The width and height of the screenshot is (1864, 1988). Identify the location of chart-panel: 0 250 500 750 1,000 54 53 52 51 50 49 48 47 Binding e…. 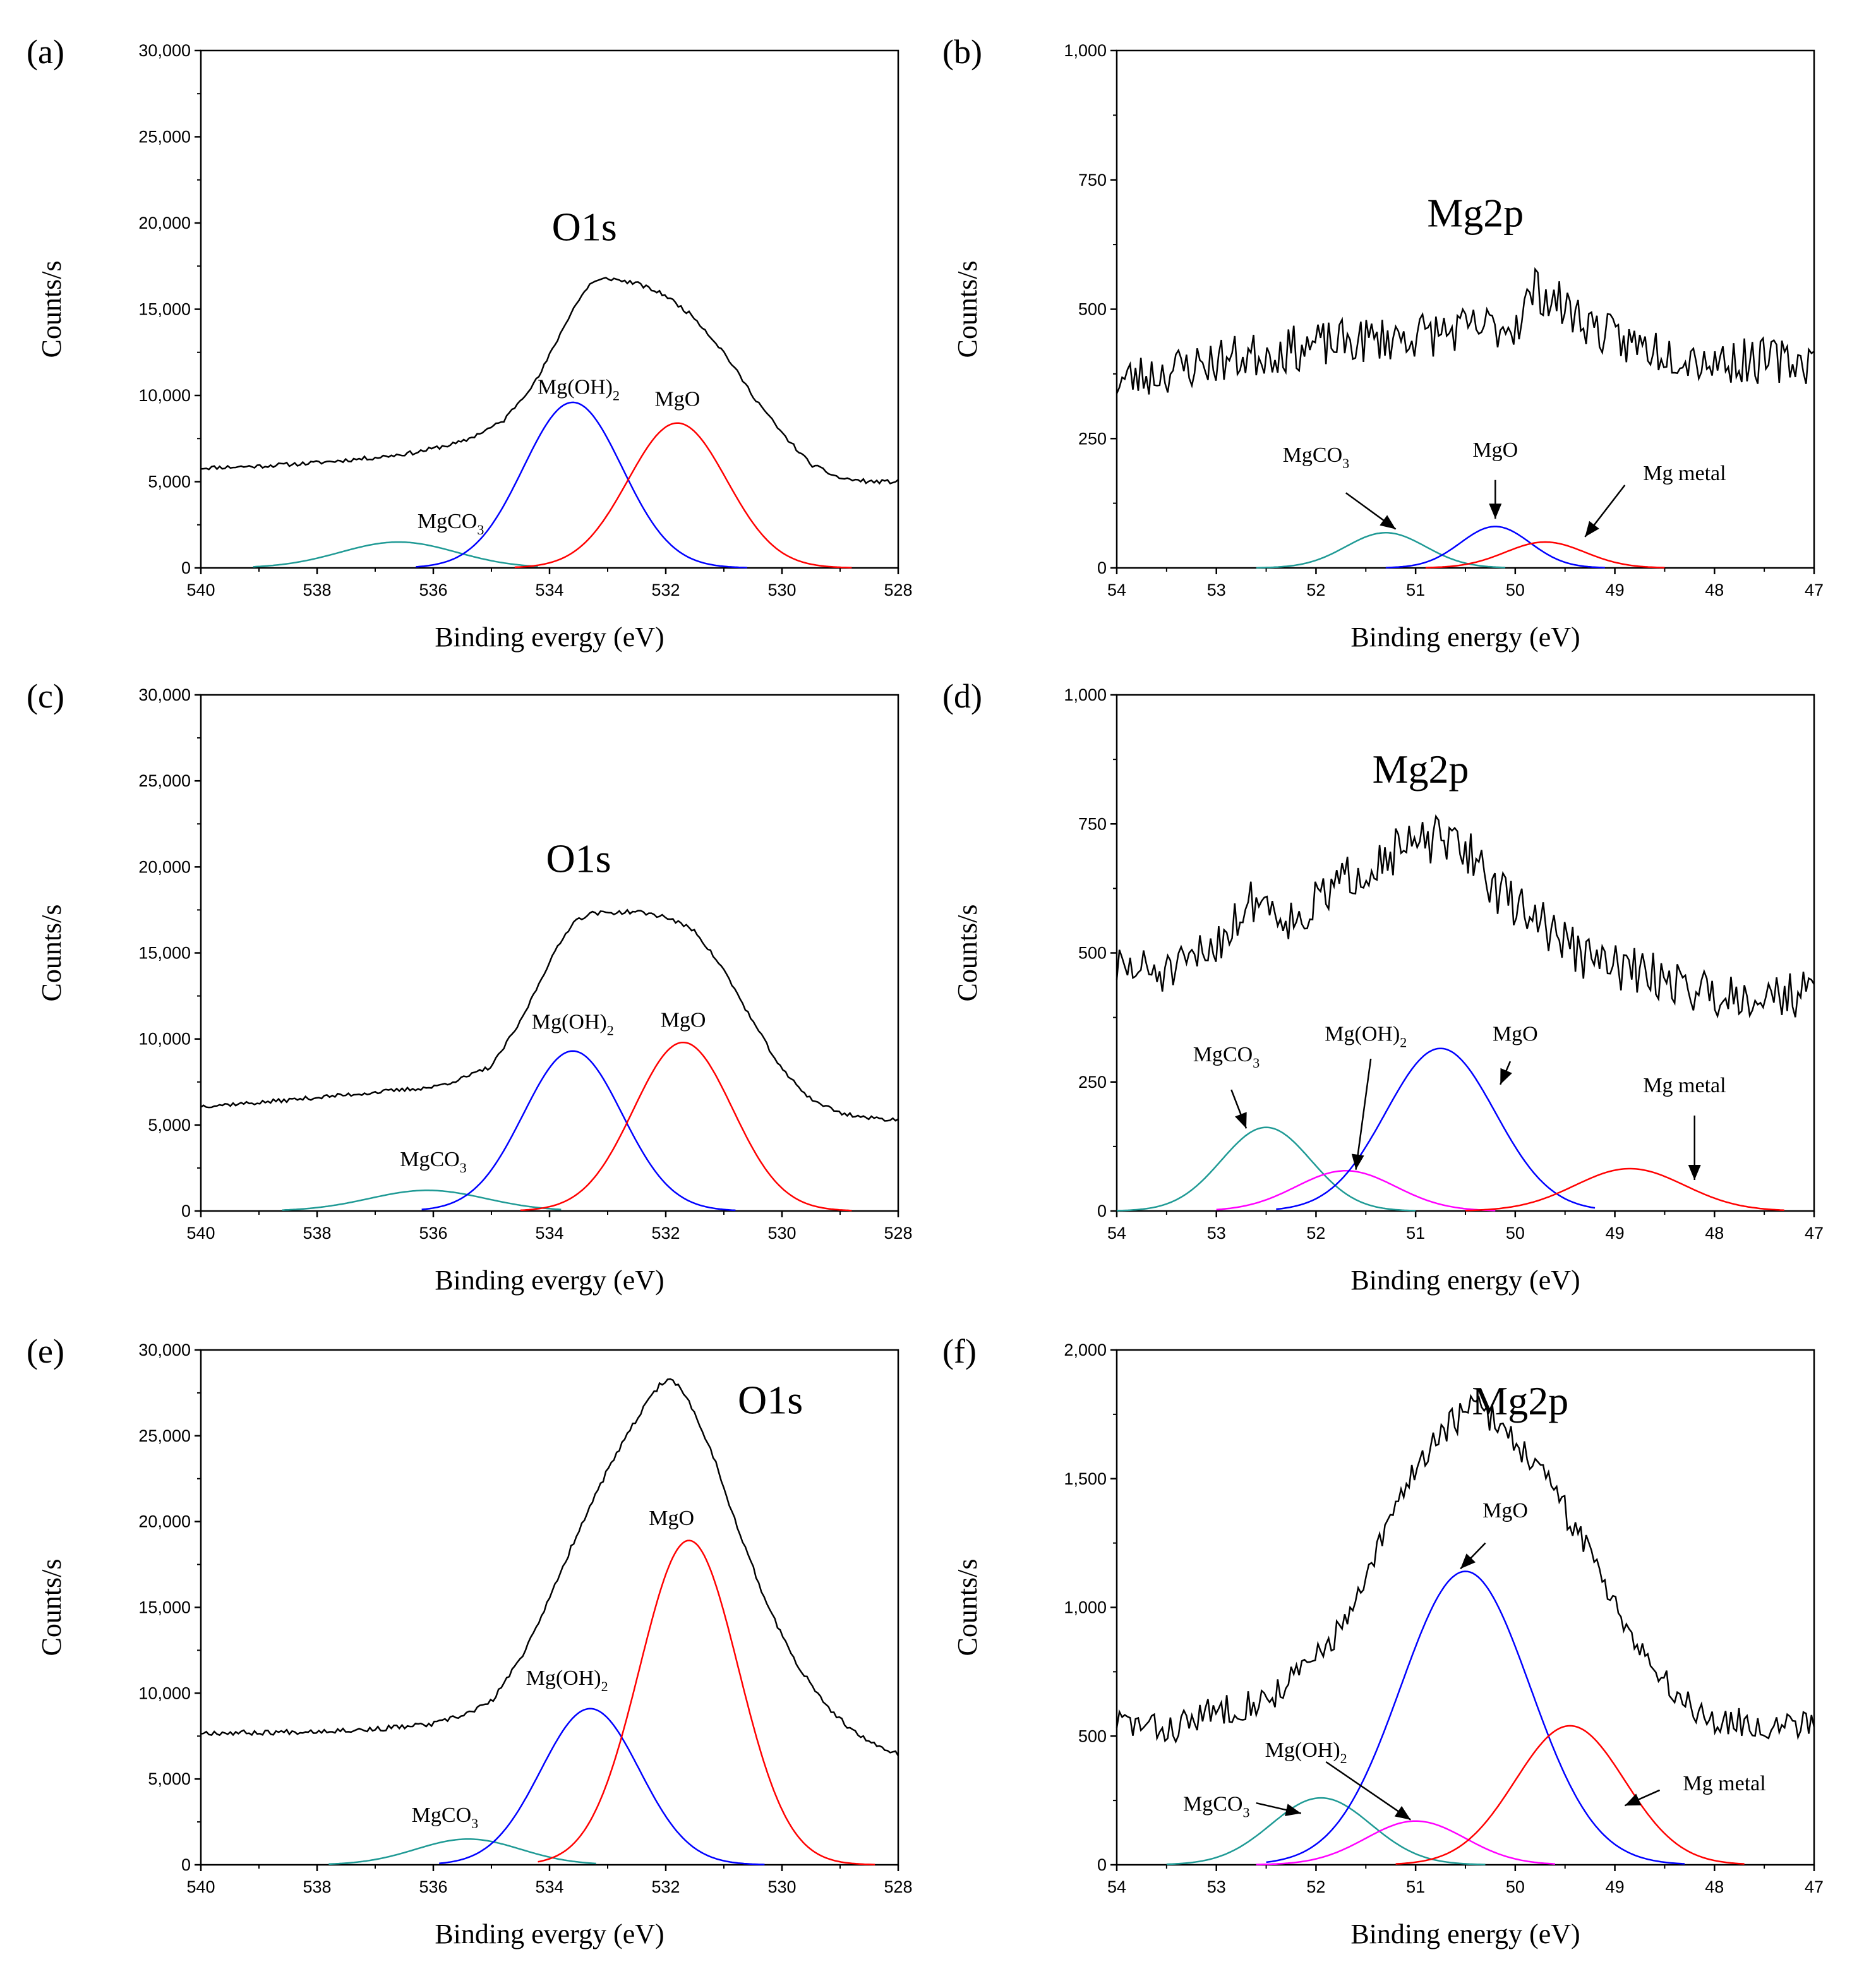
(1383, 986).